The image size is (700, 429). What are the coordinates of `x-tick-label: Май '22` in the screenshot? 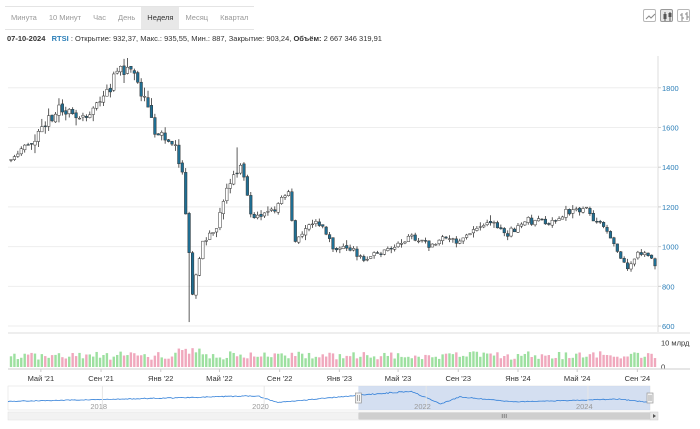 It's located at (219, 378).